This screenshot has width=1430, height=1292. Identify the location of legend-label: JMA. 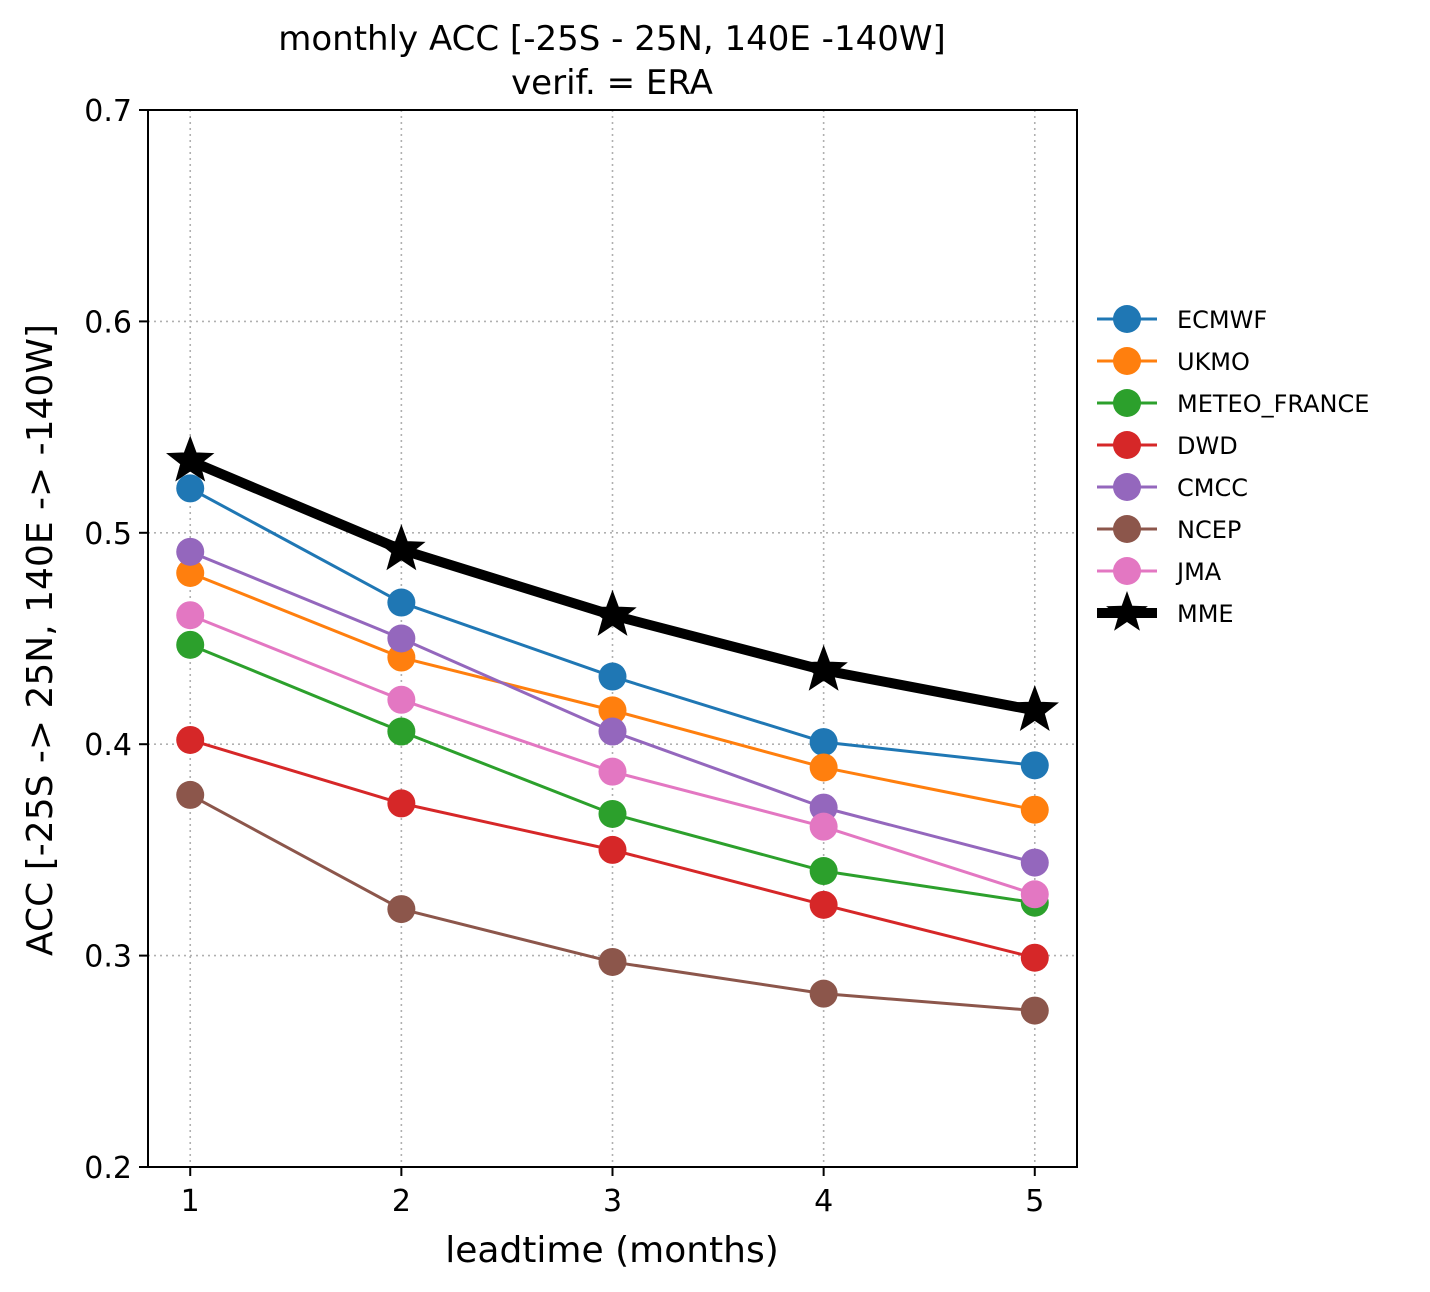
(1198, 572).